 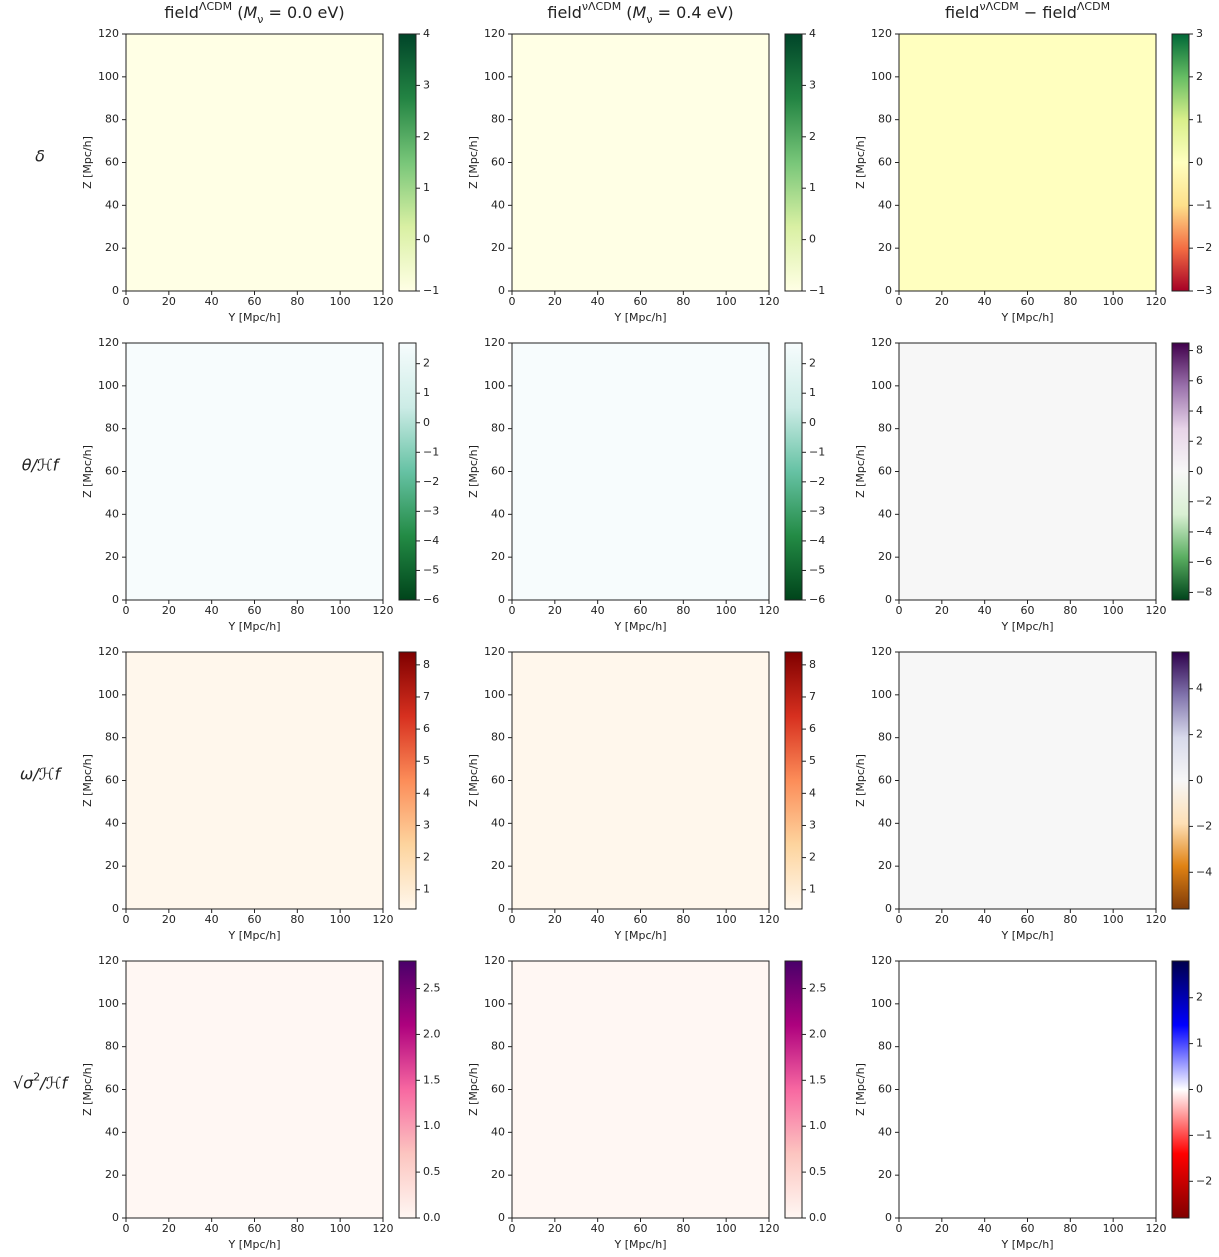 I want to click on column-title: fieldνΛCDM − fieldΛCDM, so click(x=1027, y=11).